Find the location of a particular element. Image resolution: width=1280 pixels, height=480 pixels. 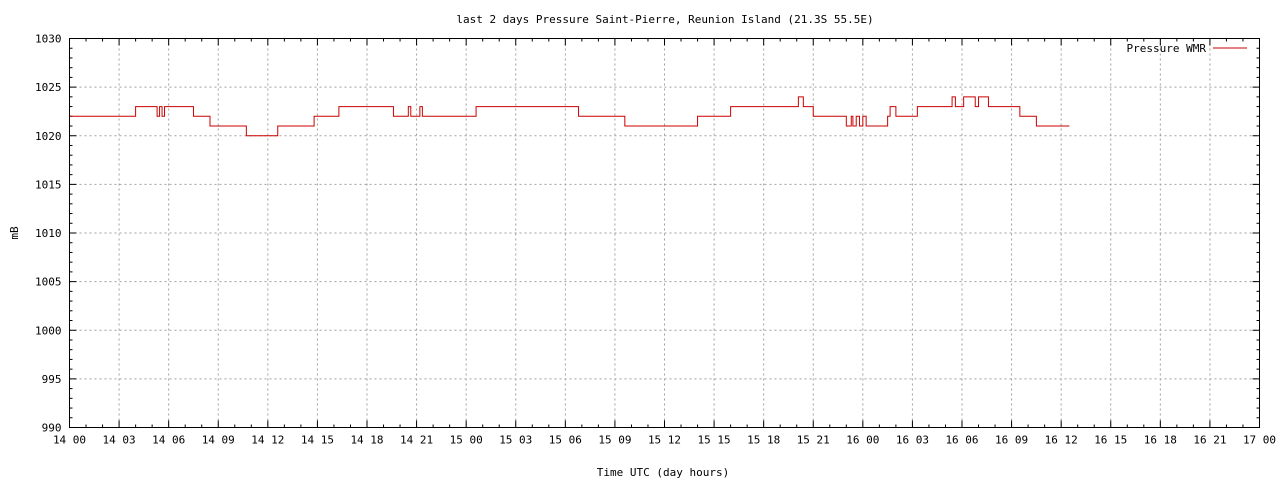

x-tick-label: 14 15 is located at coordinates (317, 440).